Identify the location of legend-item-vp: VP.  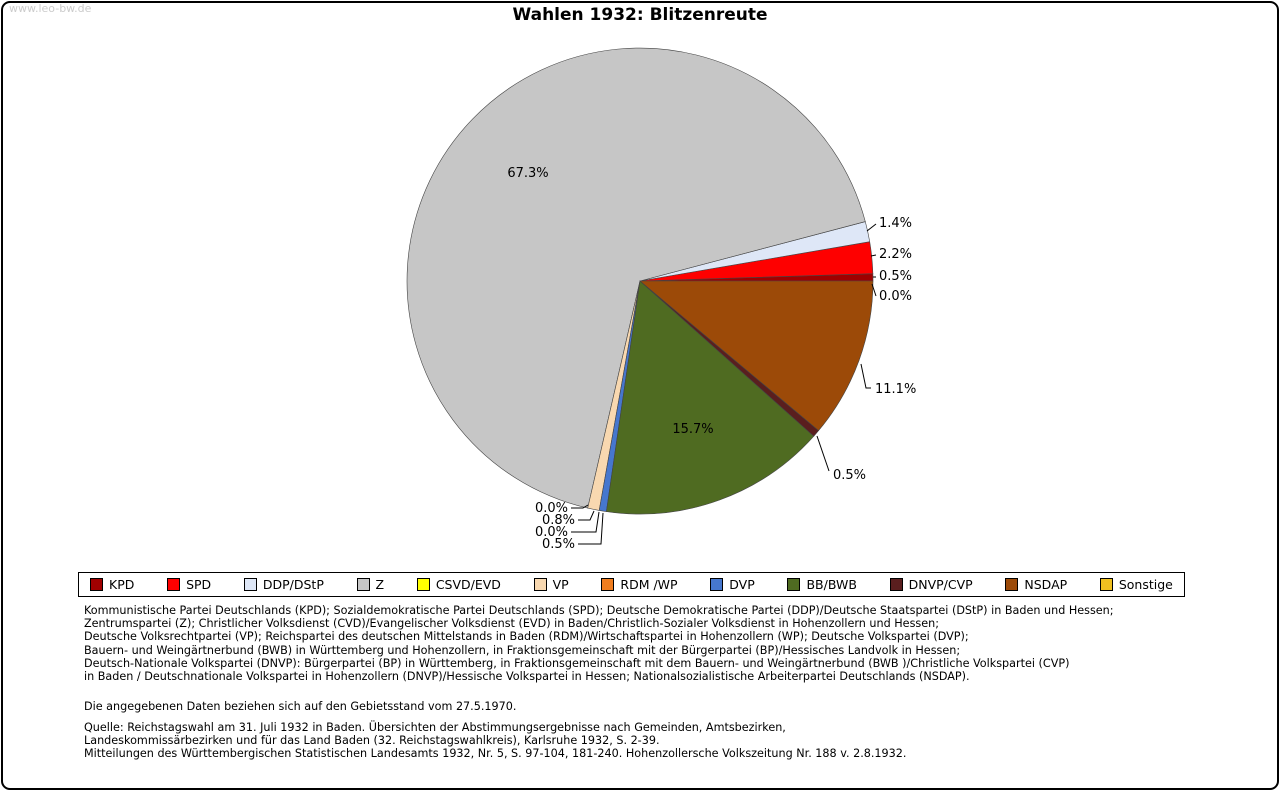
(551, 584).